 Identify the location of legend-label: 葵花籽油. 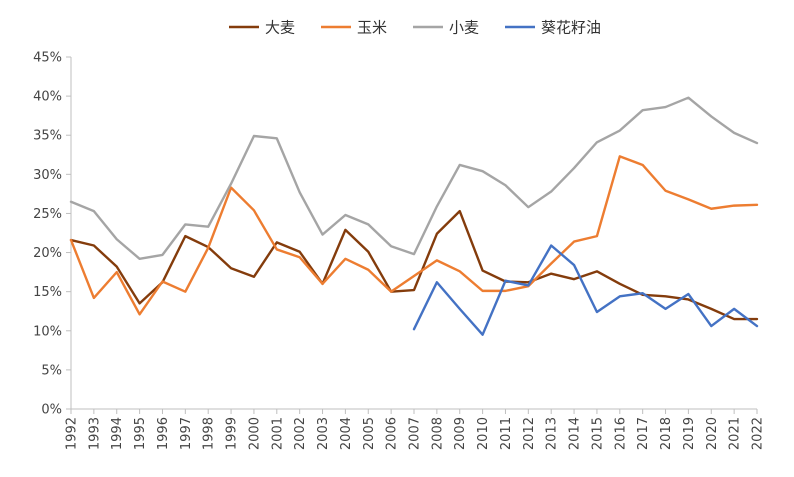
(571, 28).